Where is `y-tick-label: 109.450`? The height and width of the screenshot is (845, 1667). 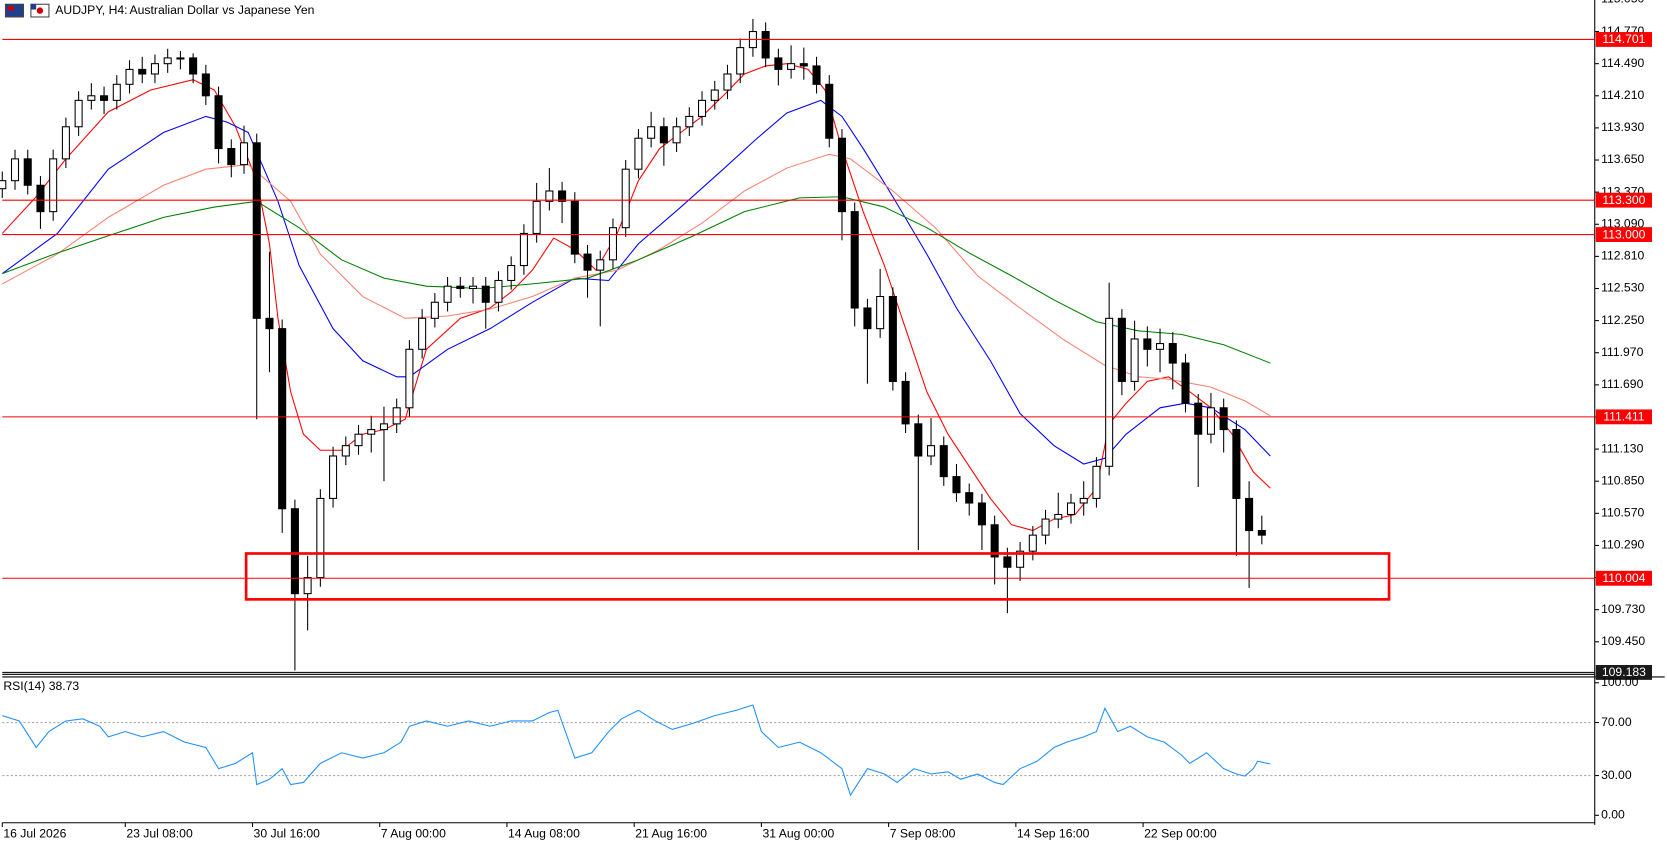 y-tick-label: 109.450 is located at coordinates (1623, 641).